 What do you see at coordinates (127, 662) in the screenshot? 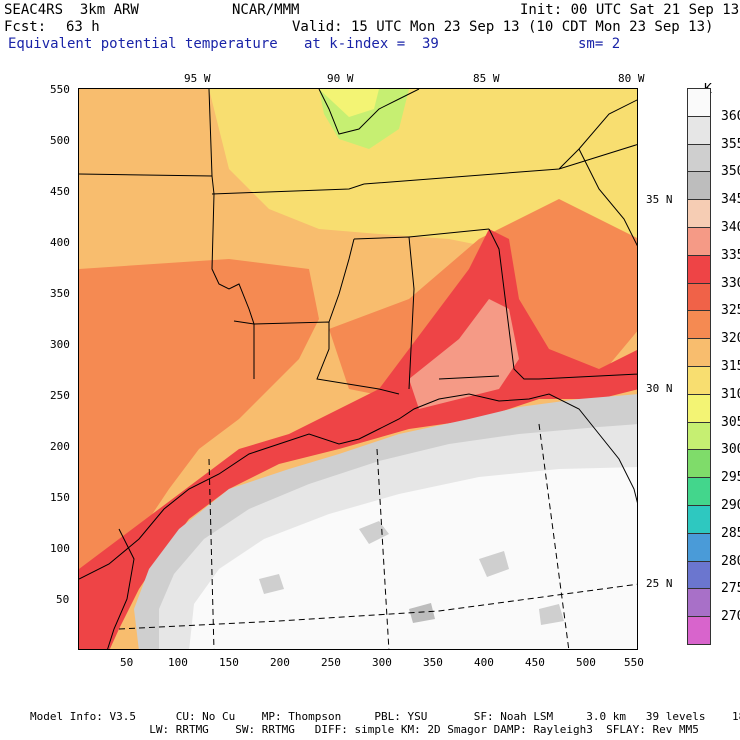
I see `x-tick: 50` at bounding box center [127, 662].